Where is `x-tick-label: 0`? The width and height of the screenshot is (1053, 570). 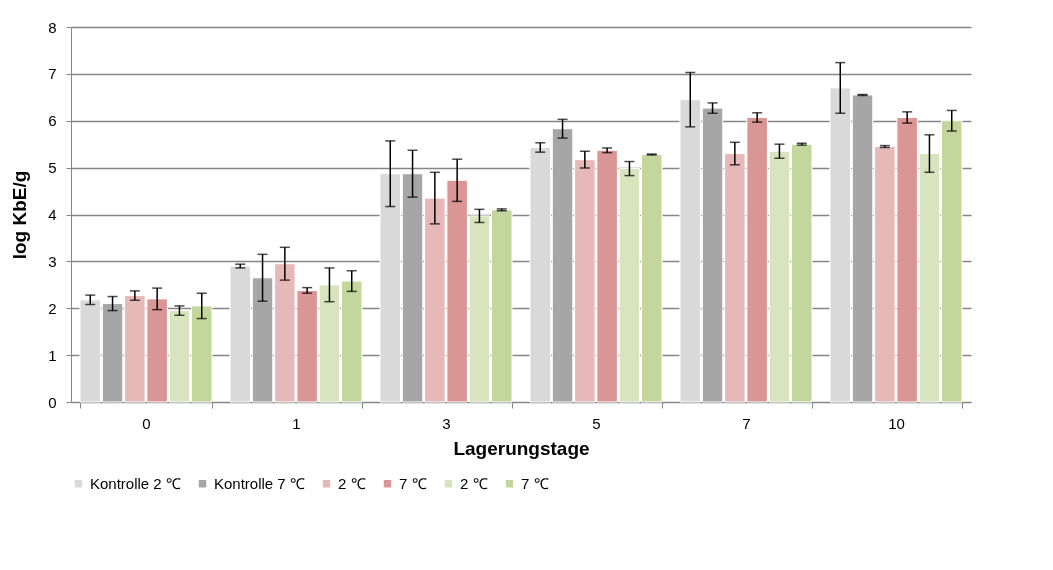 x-tick-label: 0 is located at coordinates (146, 423).